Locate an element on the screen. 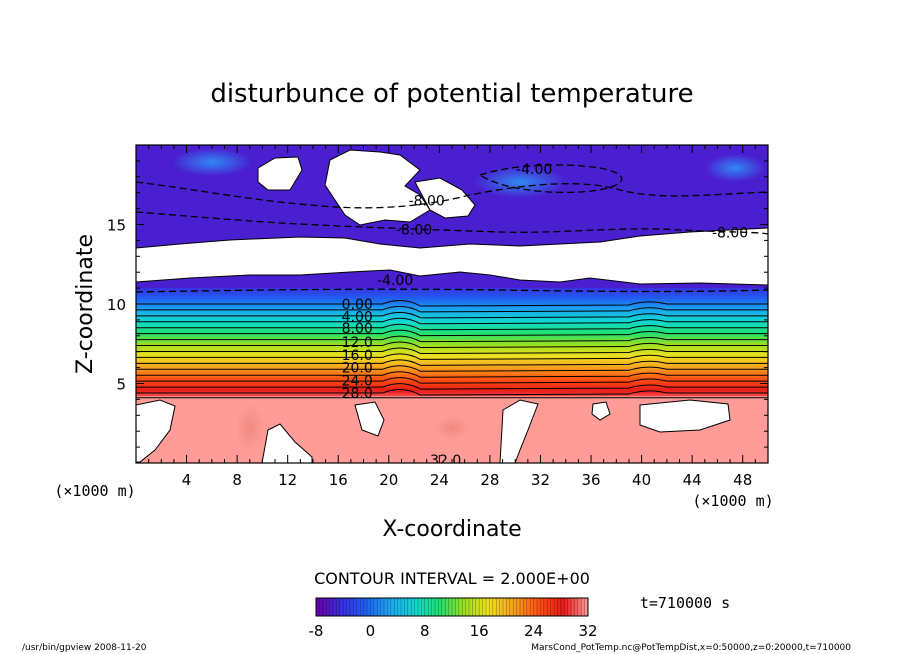 This screenshot has width=904, height=654. y-axis-label: Z-coordinate is located at coordinates (85, 304).